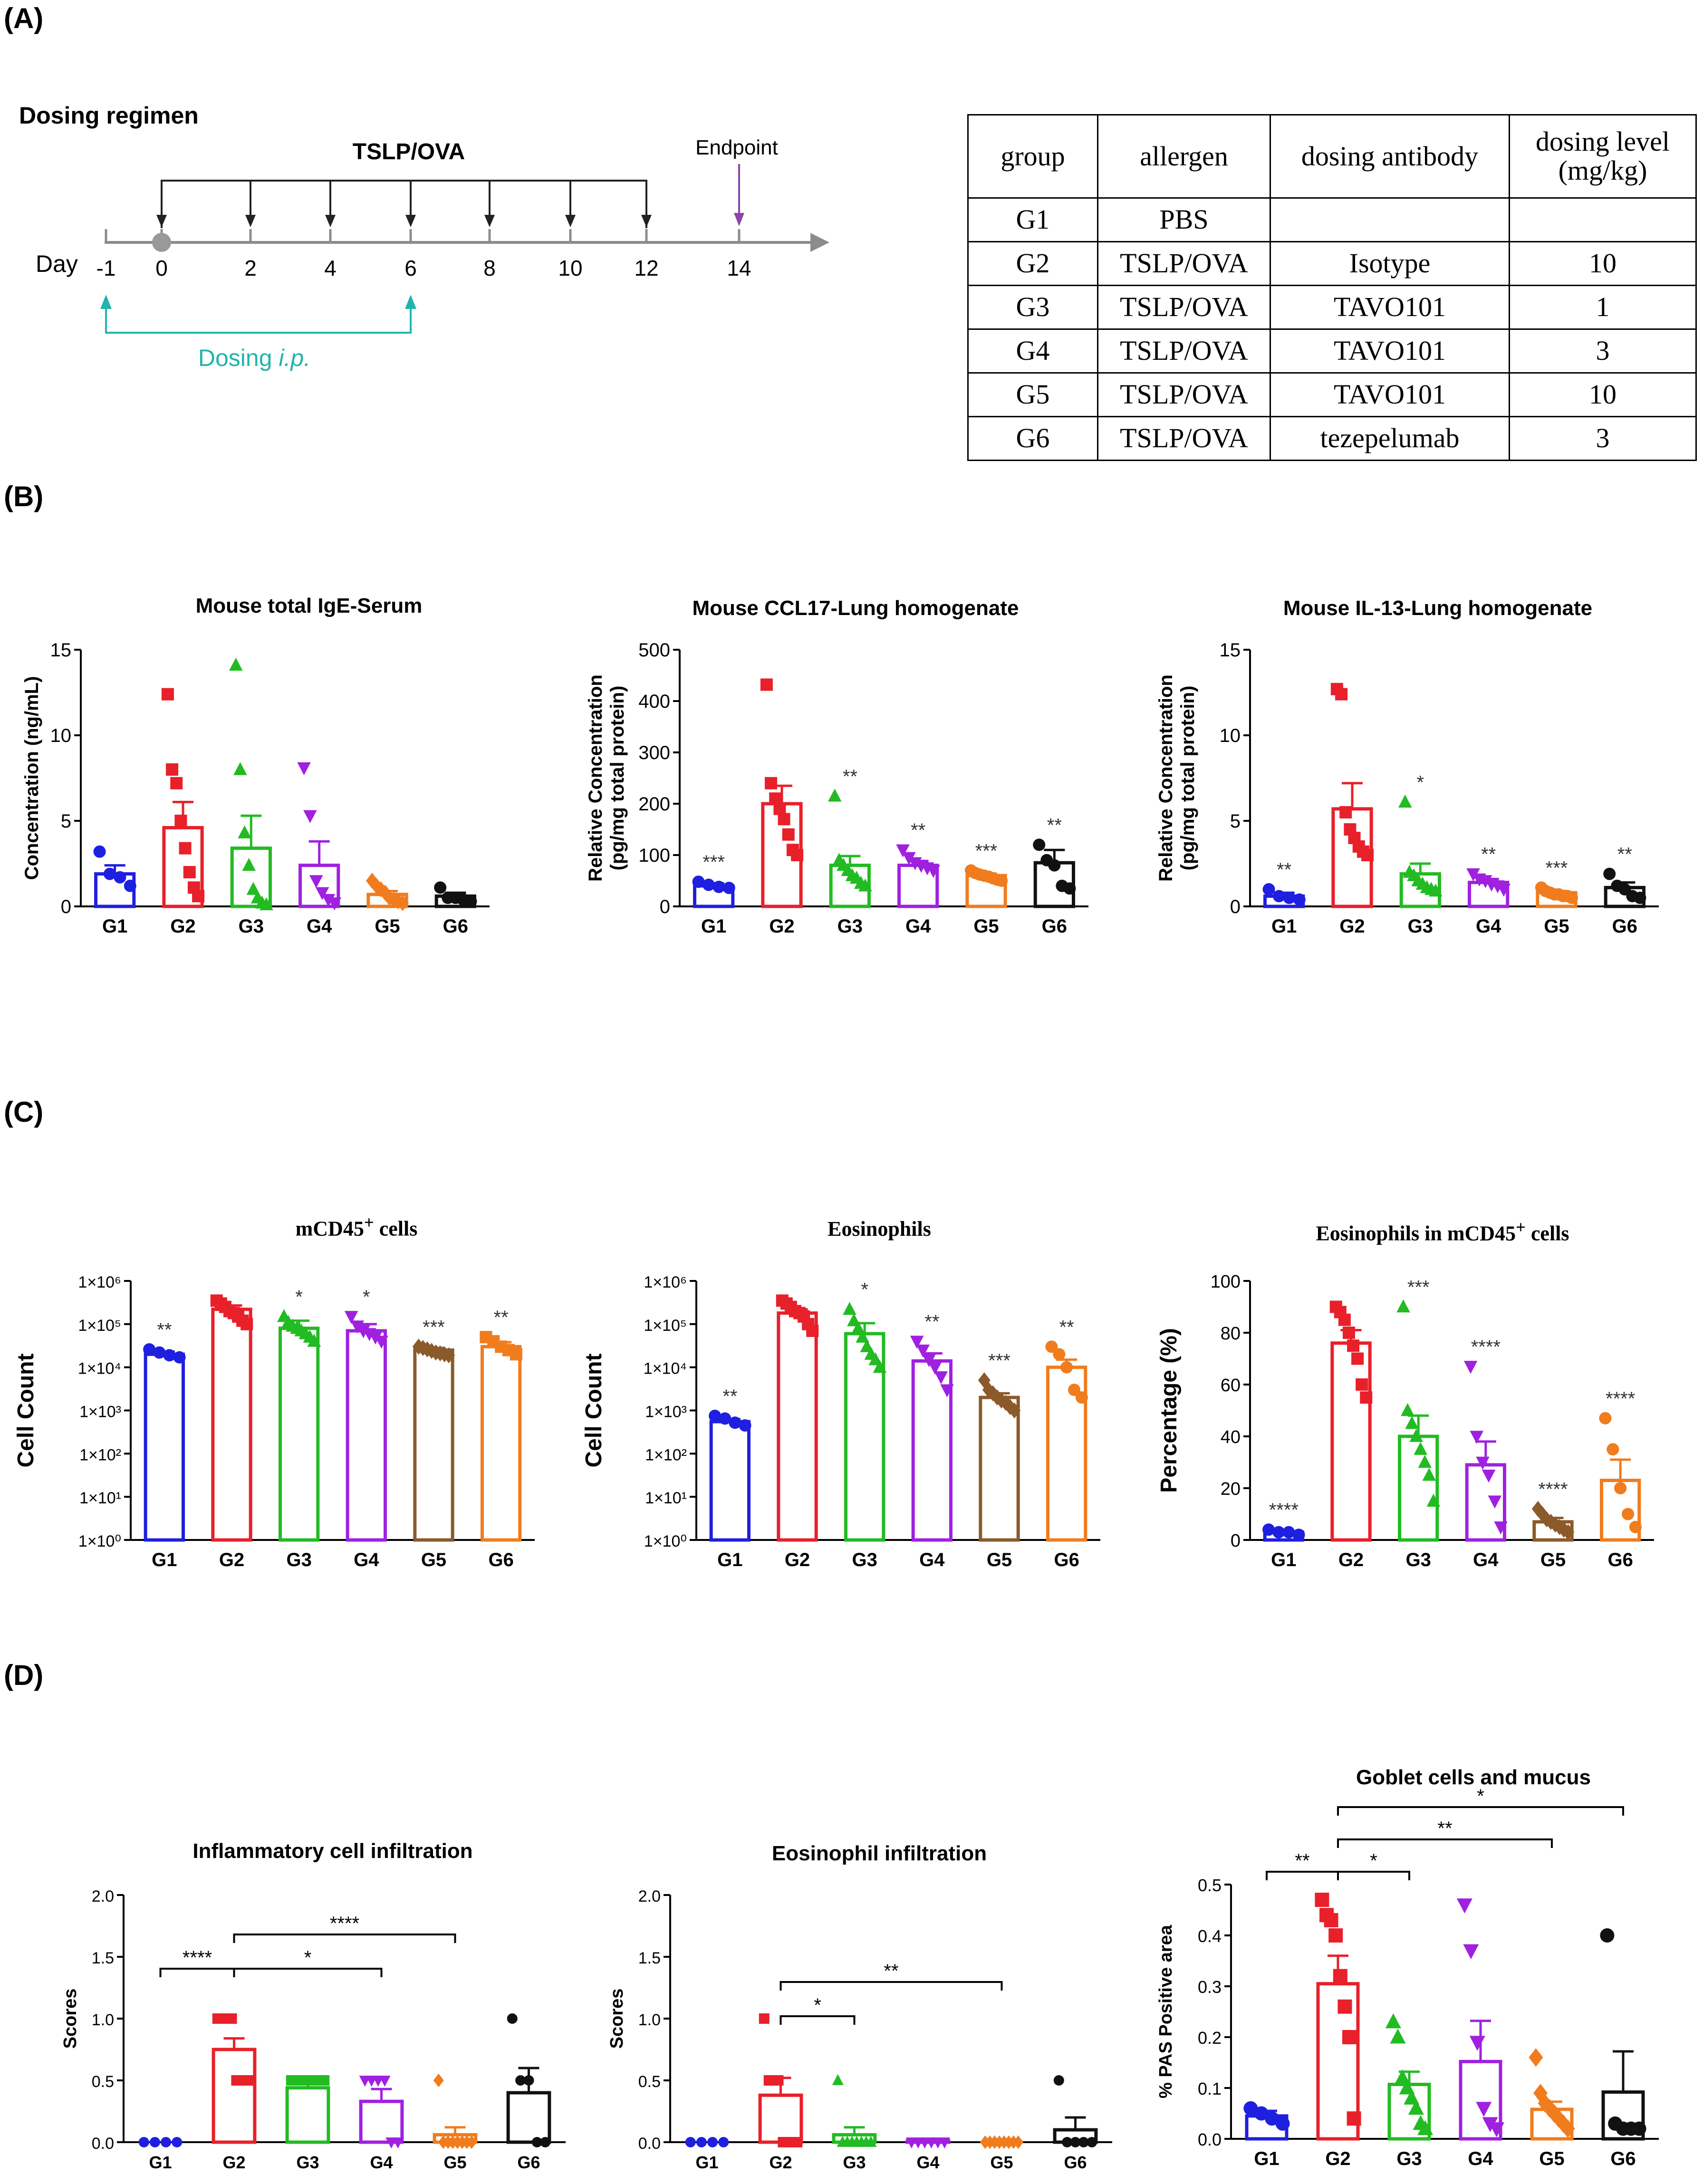 The image size is (1703, 2184). I want to click on regimen-dosing-label: Dosing i.p., so click(254, 358).